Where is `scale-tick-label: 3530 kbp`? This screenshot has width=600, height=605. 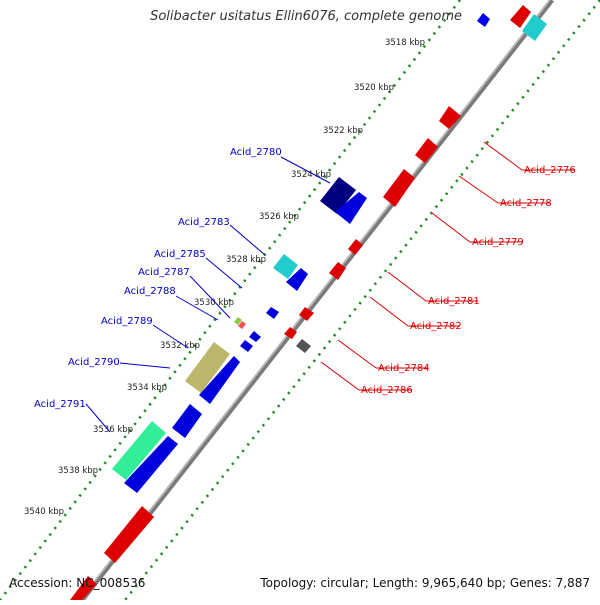 scale-tick-label: 3530 kbp is located at coordinates (214, 303).